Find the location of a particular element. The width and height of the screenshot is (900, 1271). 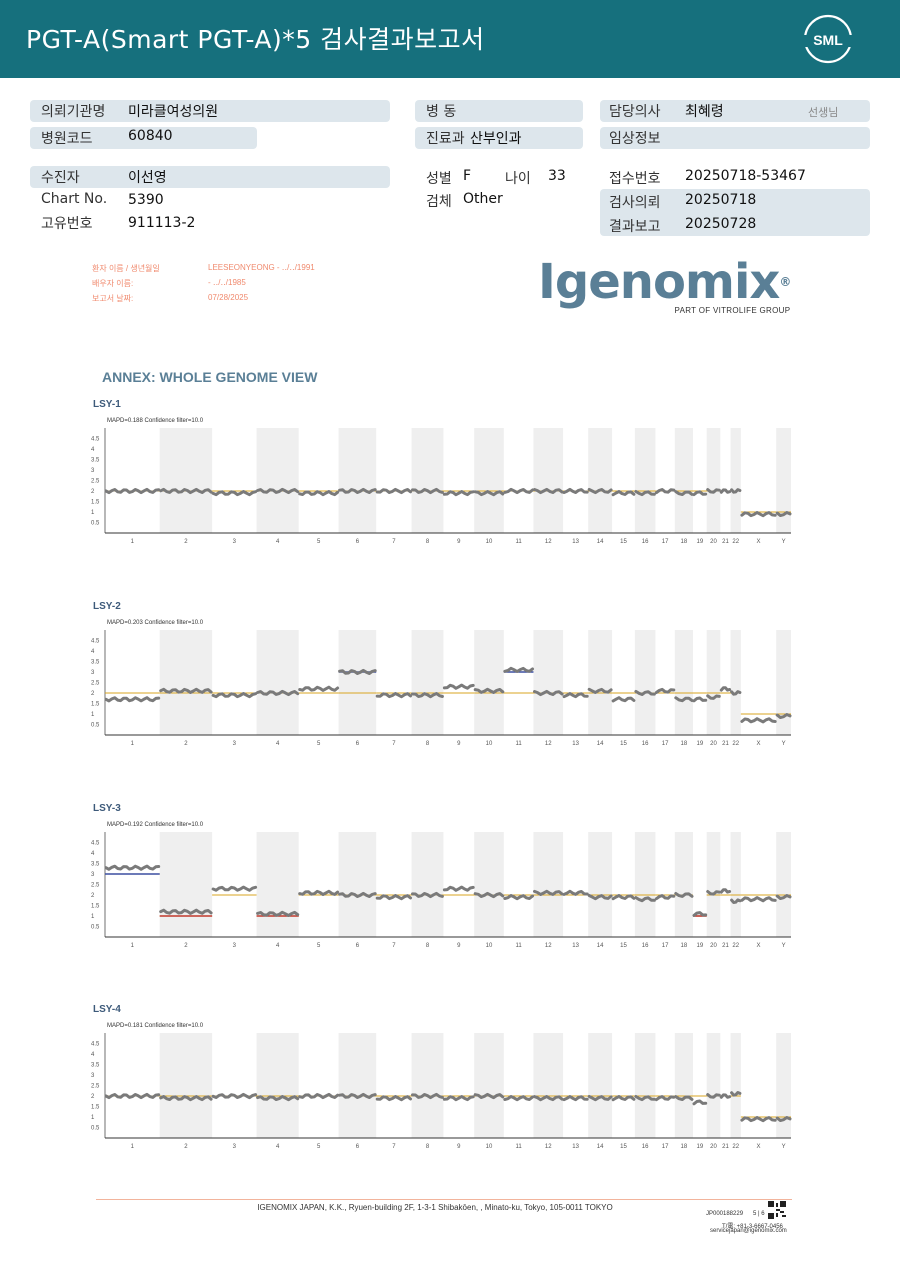

qr-code-icon is located at coordinates (777, 1210).